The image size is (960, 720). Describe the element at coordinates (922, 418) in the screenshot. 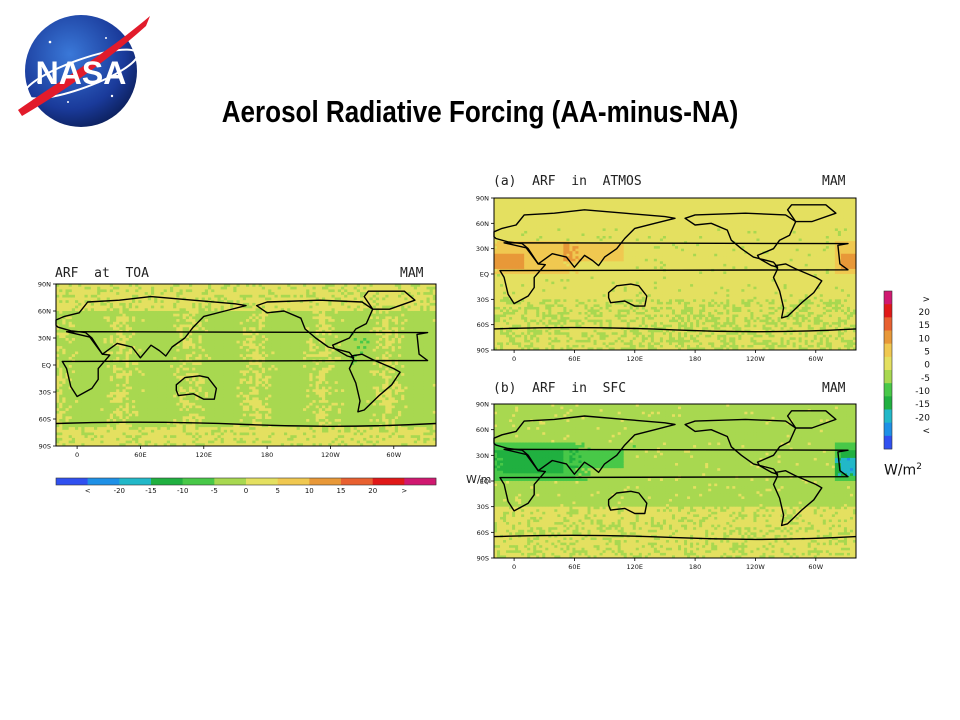

I see `colorbar-v-label: -20` at that location.